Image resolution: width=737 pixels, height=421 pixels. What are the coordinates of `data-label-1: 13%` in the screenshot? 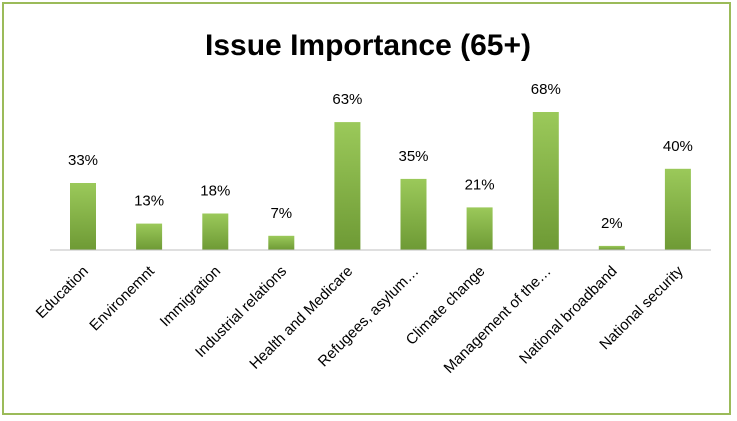 It's located at (149, 201).